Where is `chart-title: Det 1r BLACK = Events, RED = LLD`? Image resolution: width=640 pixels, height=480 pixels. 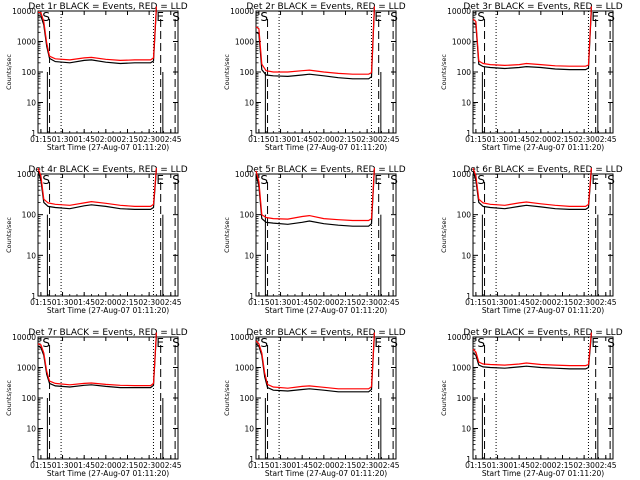 chart-title: Det 1r BLACK = Events, RED = LLD is located at coordinates (107, 7).